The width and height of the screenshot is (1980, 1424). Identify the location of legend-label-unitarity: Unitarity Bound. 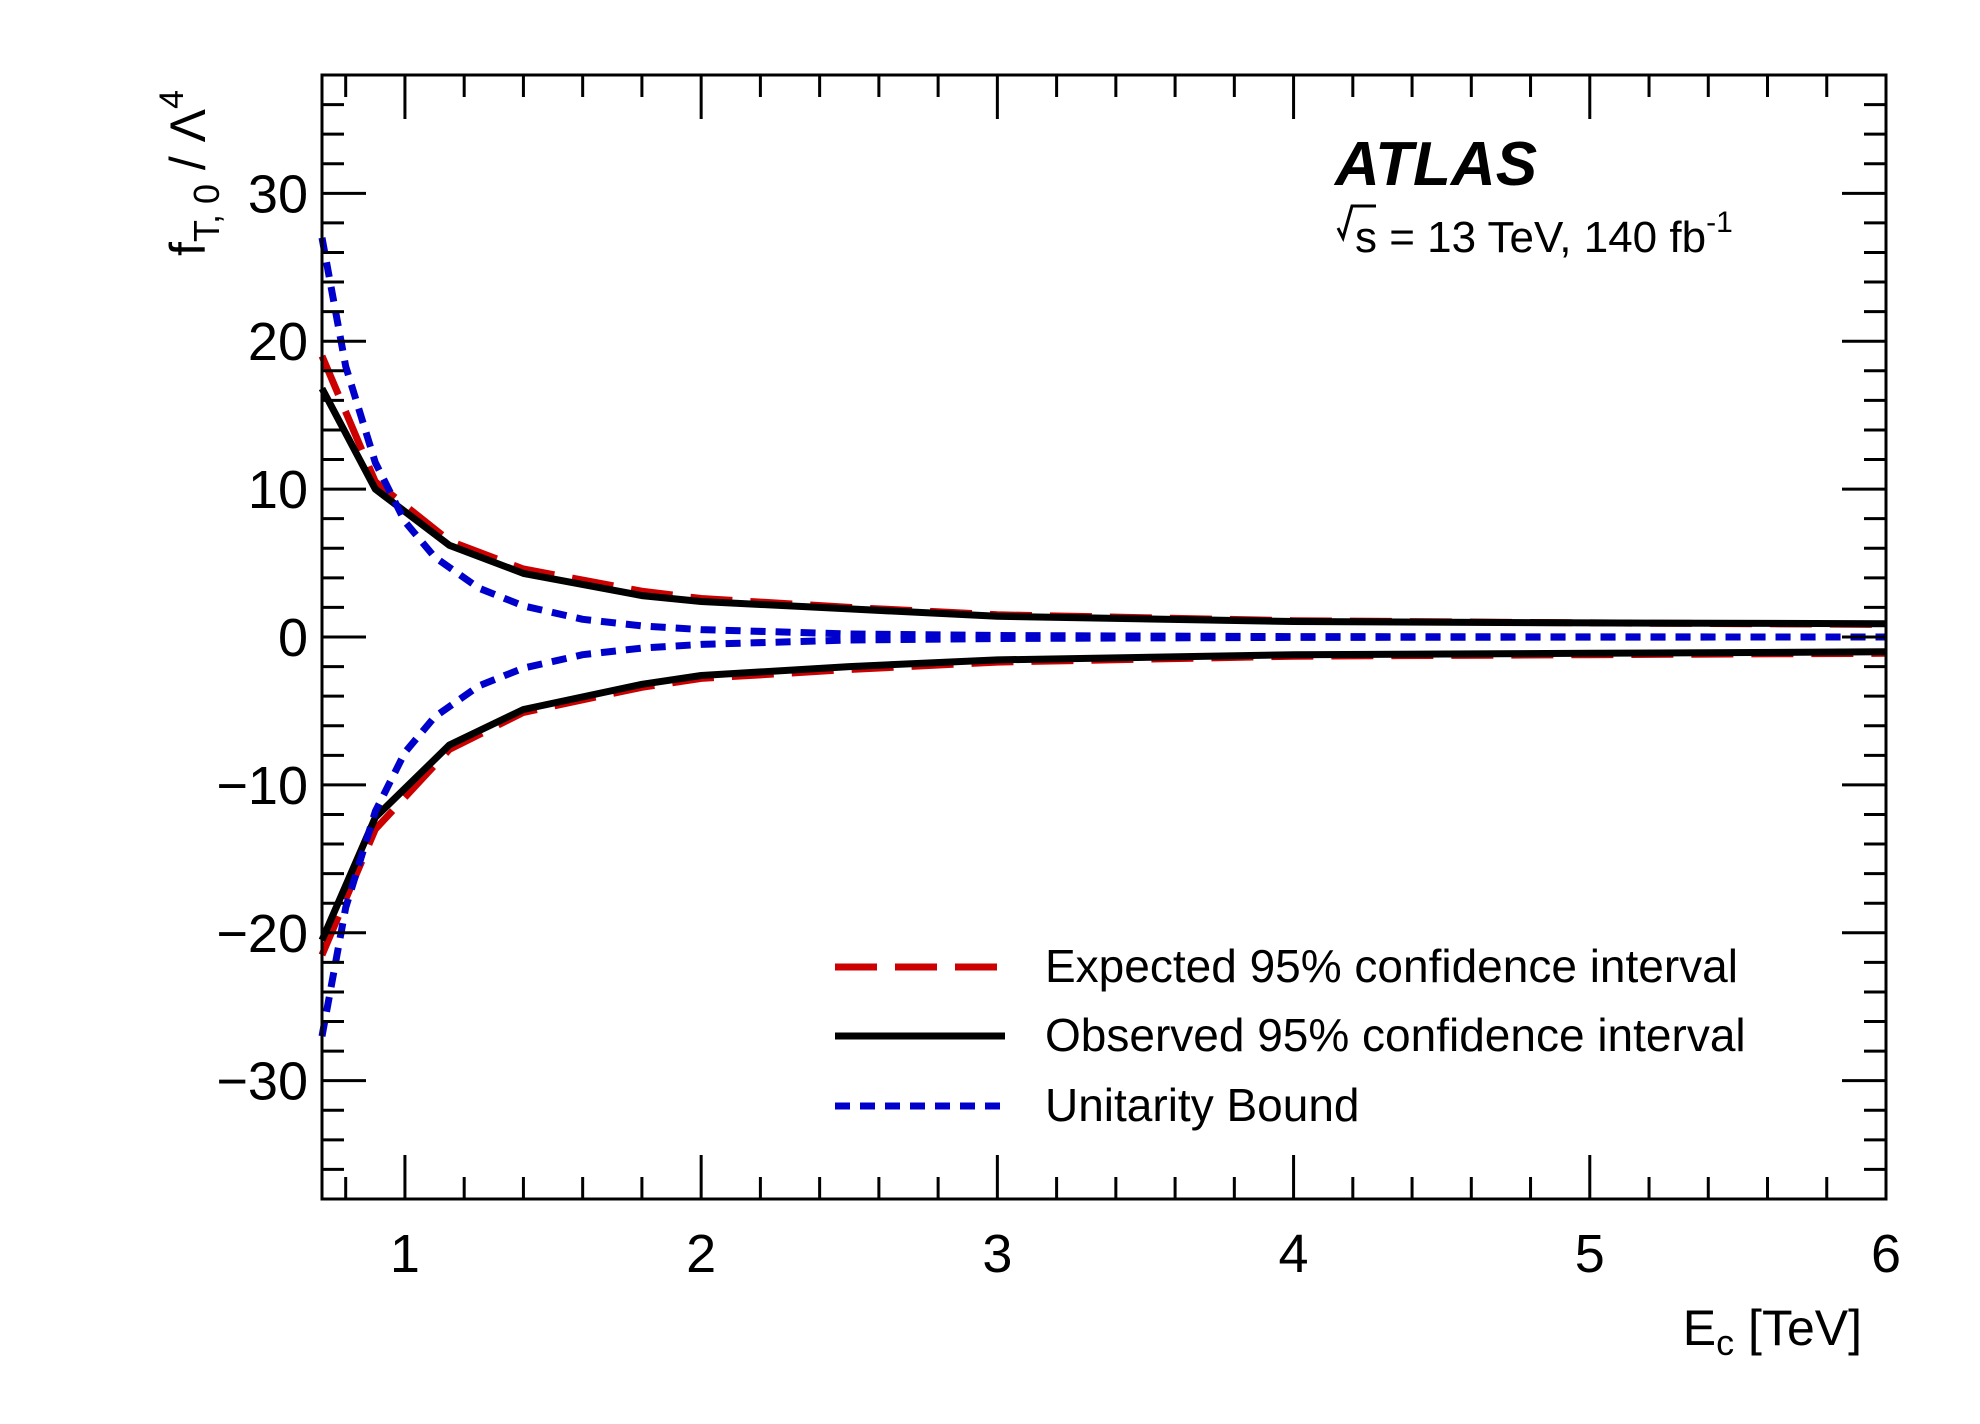
(1202, 1105).